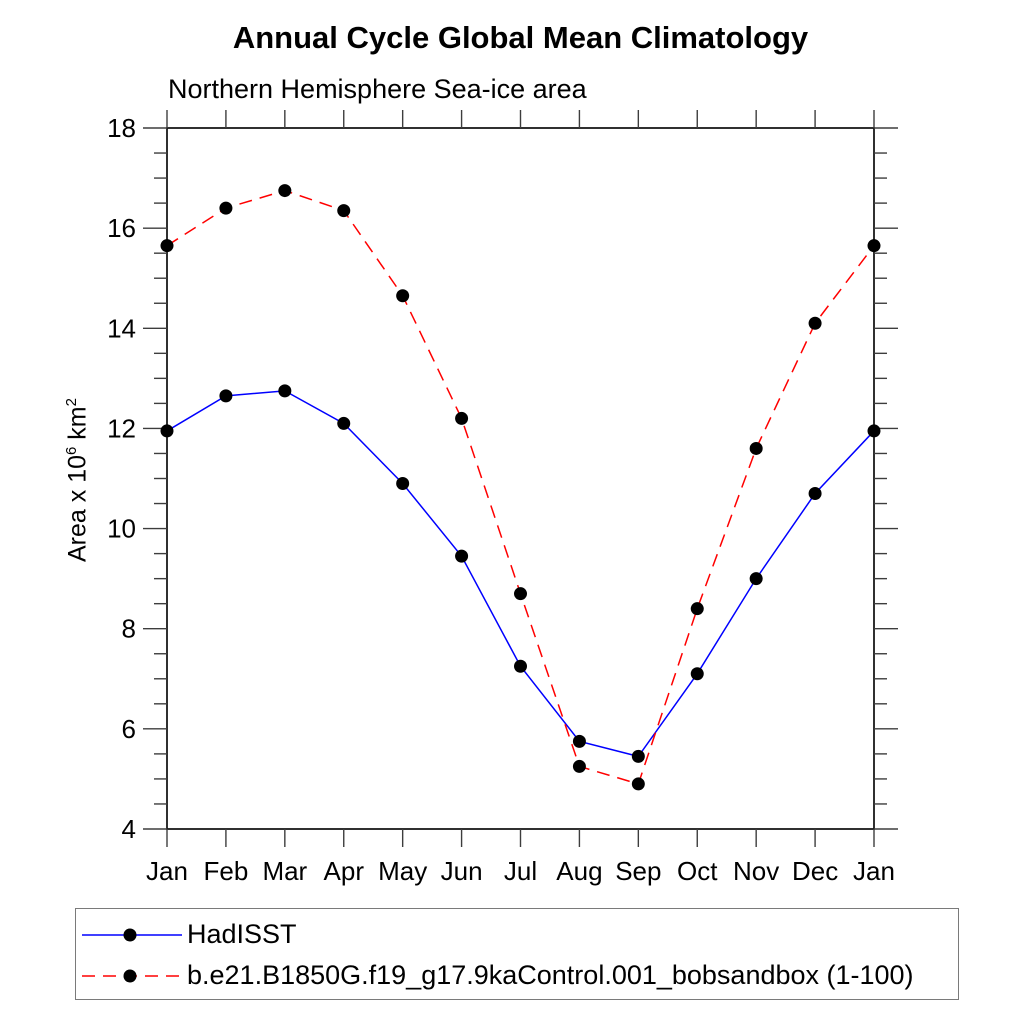  What do you see at coordinates (579, 871) in the screenshot?
I see `x-tick-label: Aug` at bounding box center [579, 871].